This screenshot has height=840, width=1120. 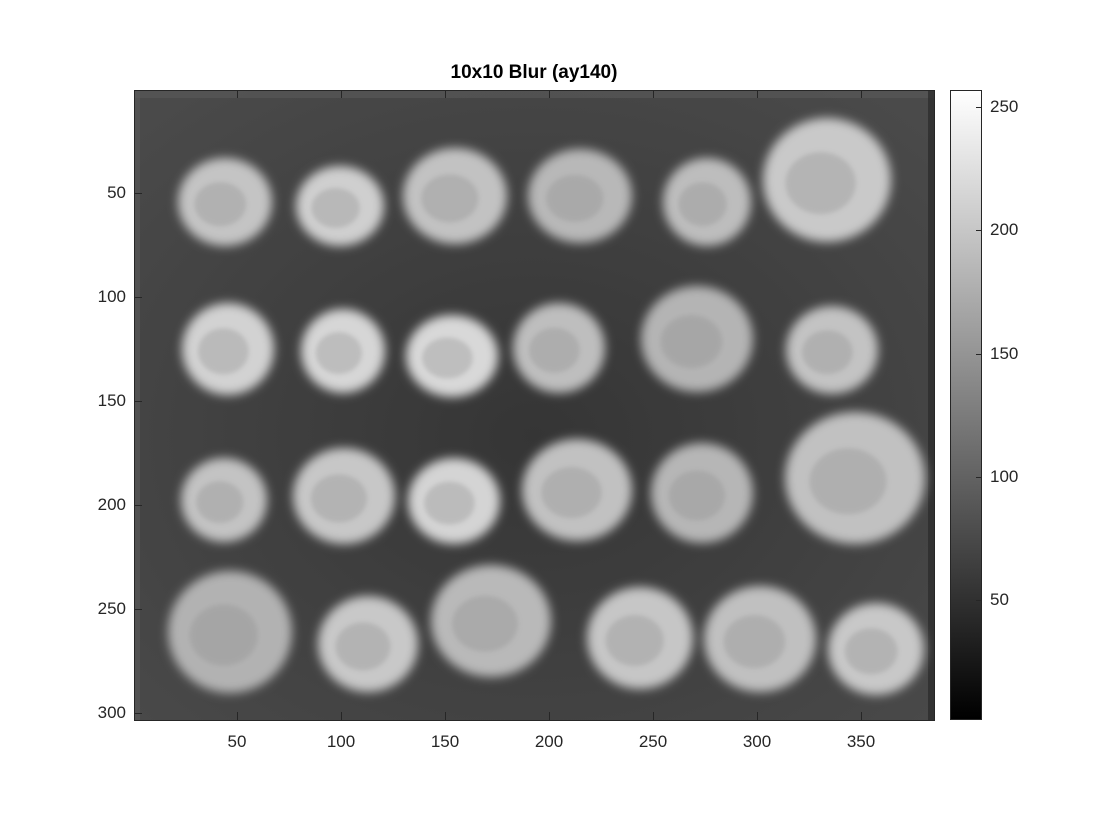 I want to click on y-tick-label: 300, so click(x=111, y=712).